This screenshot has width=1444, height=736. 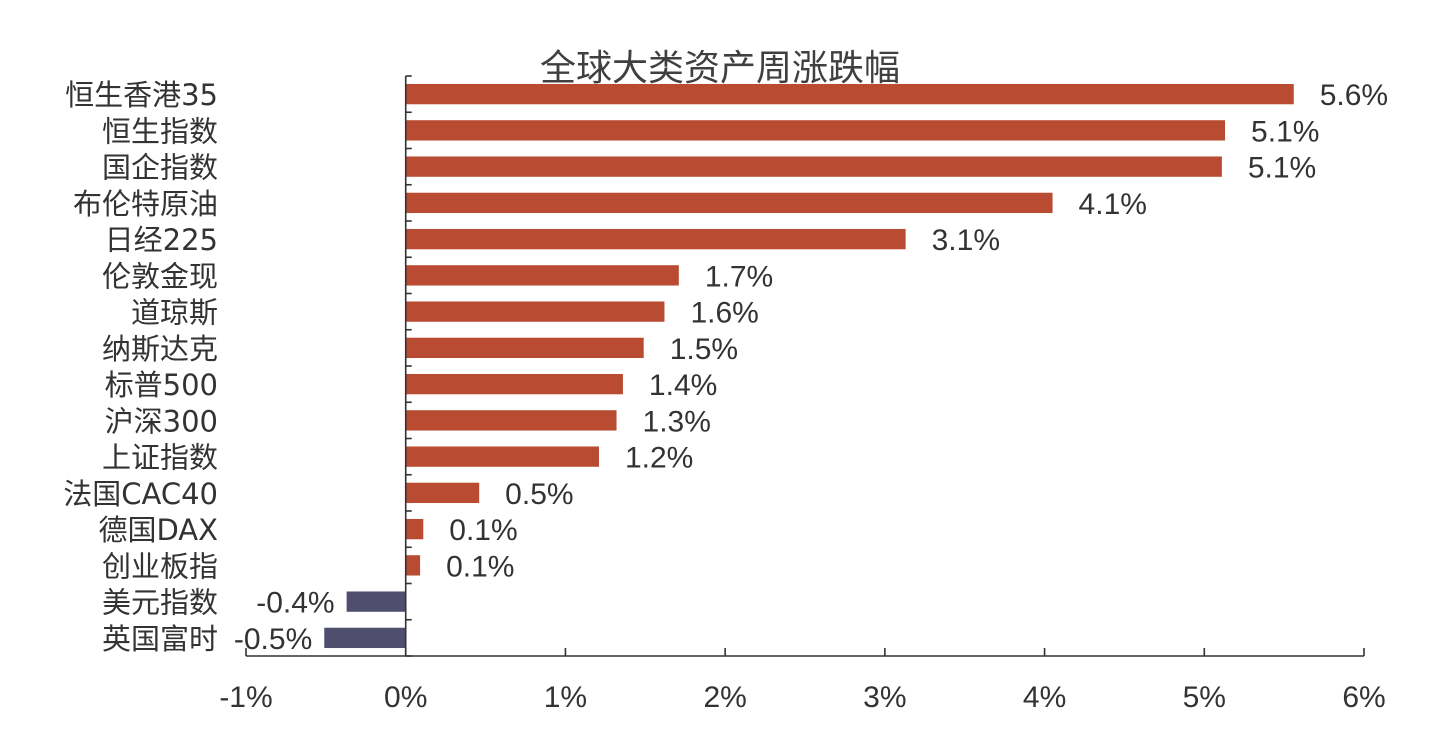 I want to click on category-label: 英国富时, so click(x=160, y=639).